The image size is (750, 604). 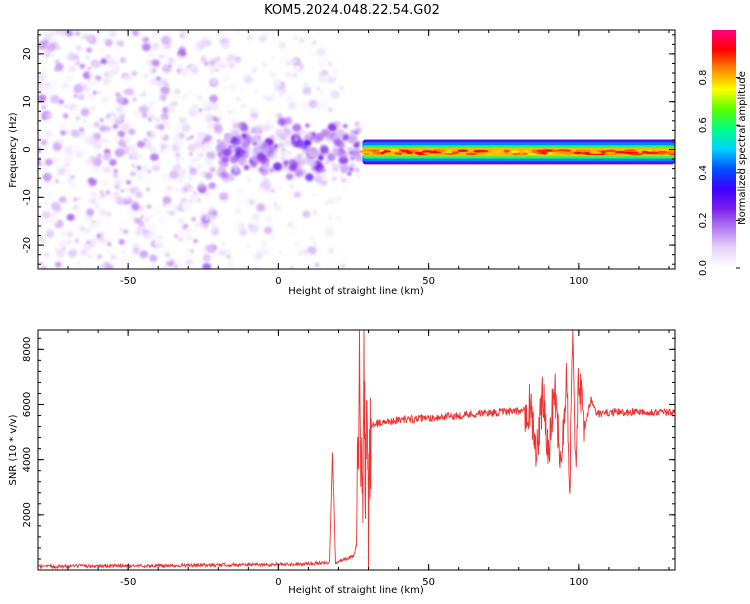 What do you see at coordinates (724, 149) in the screenshot?
I see `colorbar-gradient` at bounding box center [724, 149].